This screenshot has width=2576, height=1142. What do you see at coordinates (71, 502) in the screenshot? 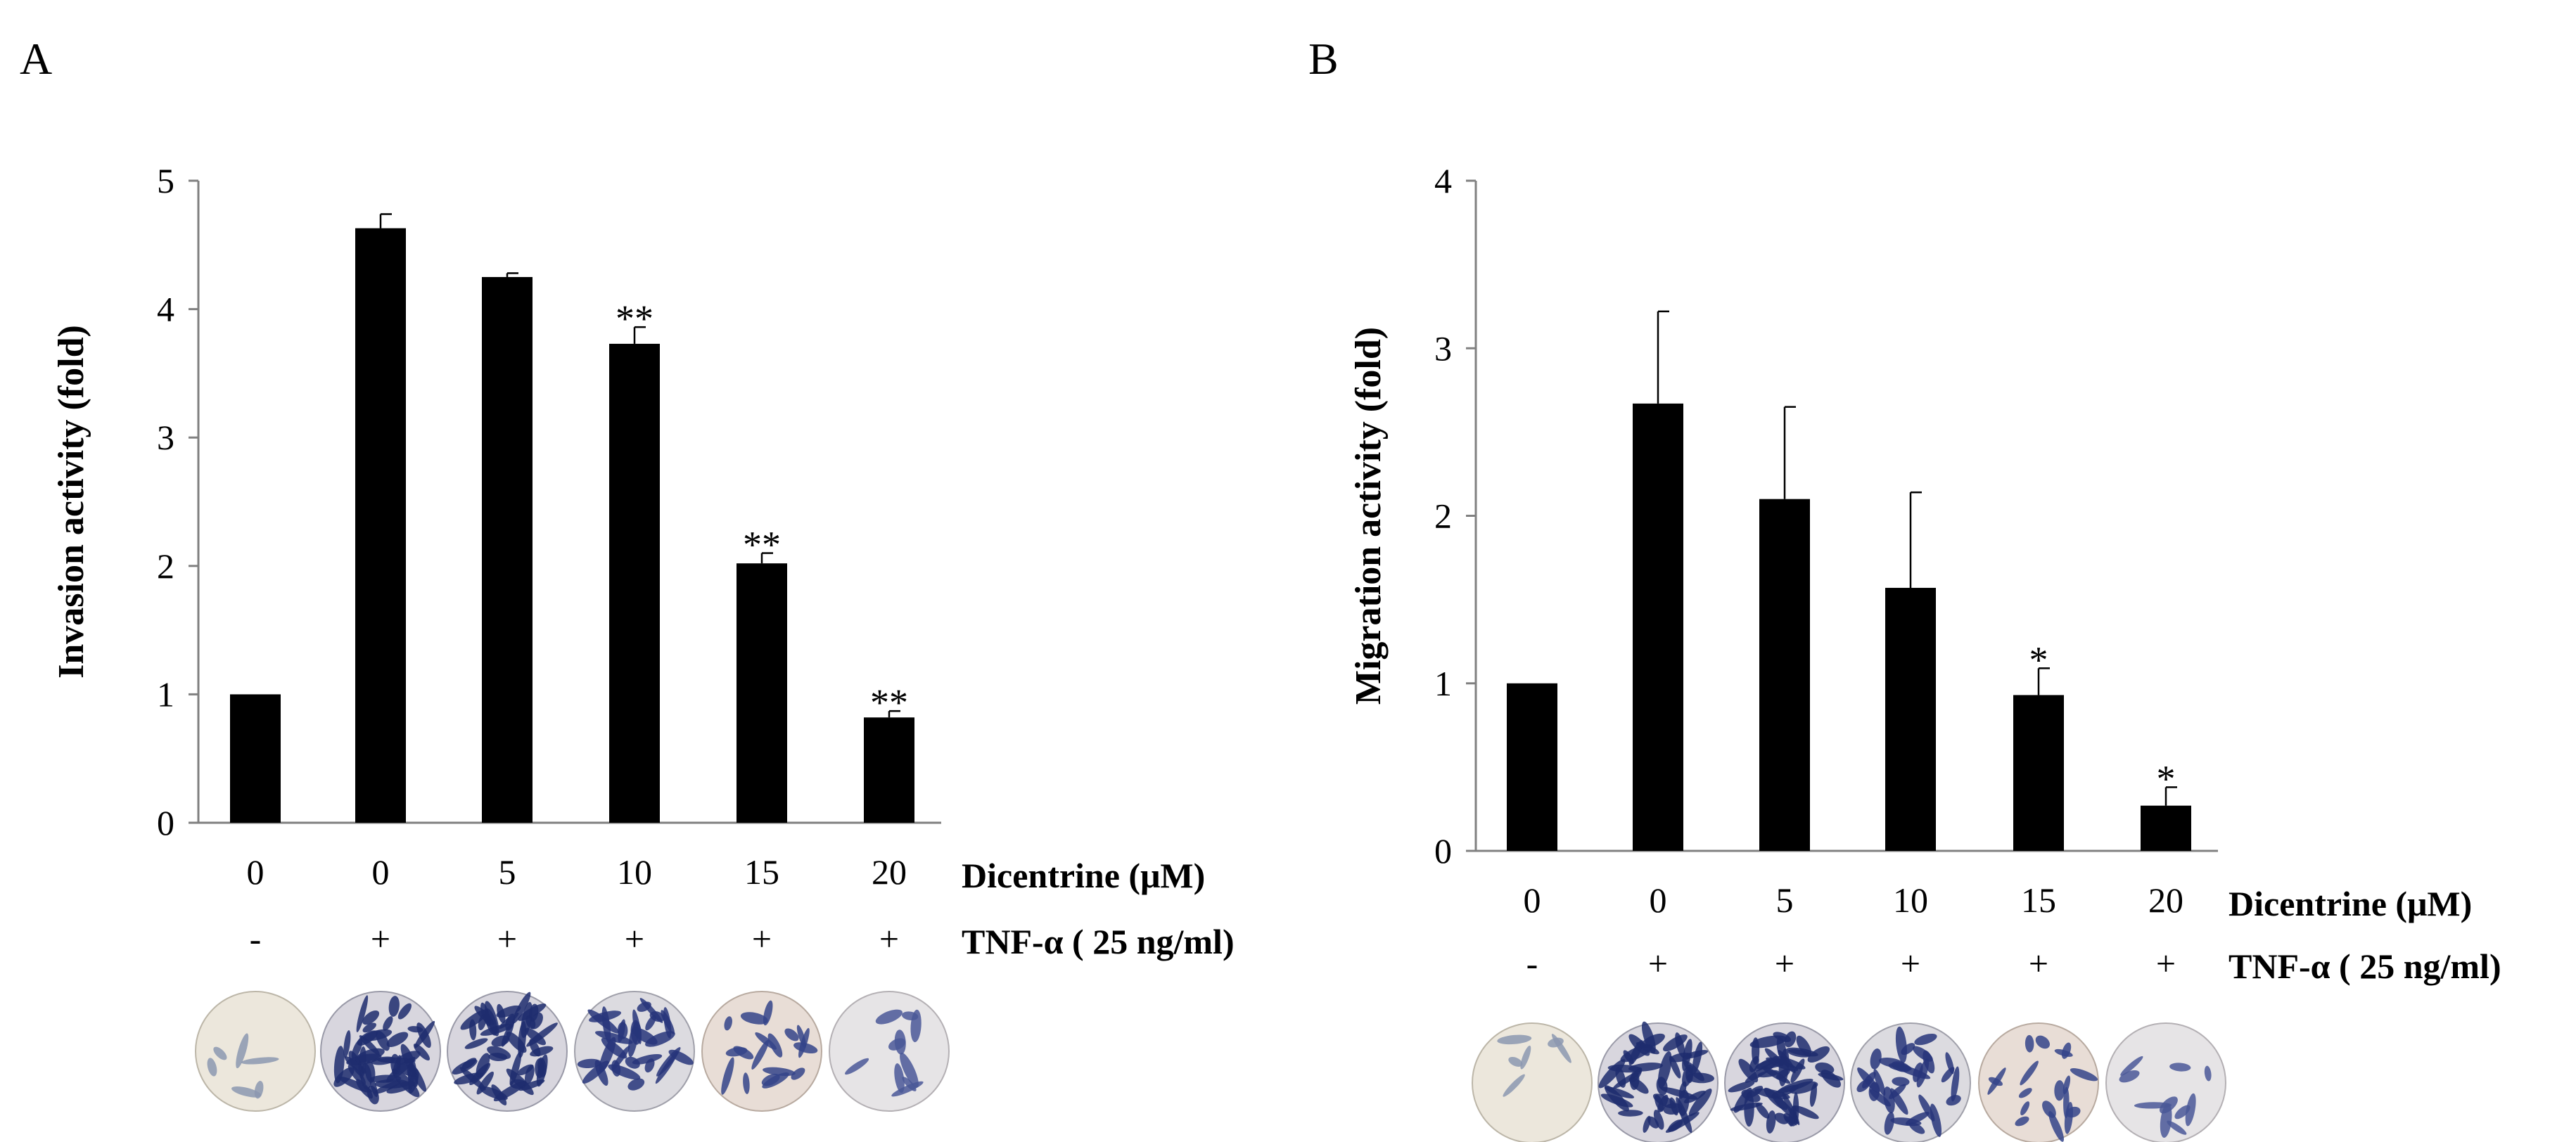
I see `y-axis-label: Invasion activity (fold)` at bounding box center [71, 502].